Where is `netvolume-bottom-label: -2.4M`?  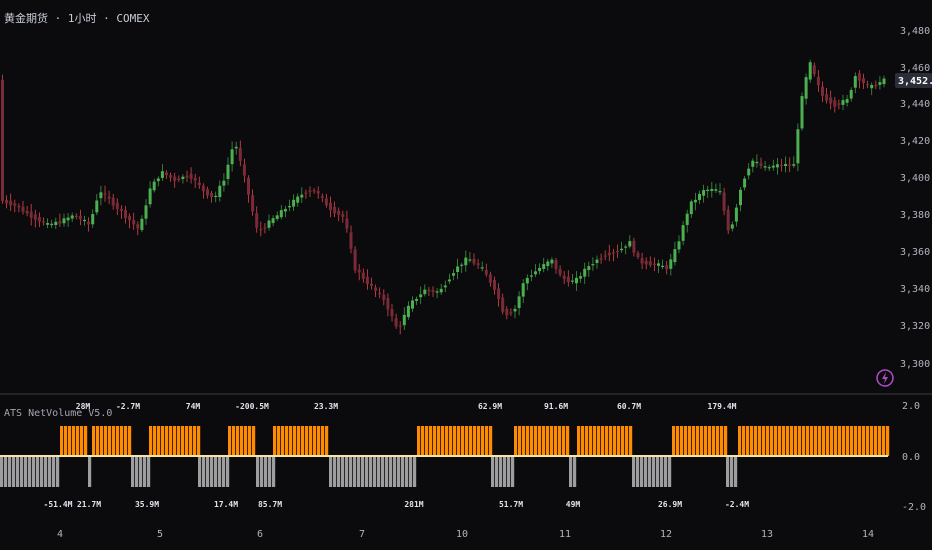
netvolume-bottom-label: -2.4M is located at coordinates (737, 504).